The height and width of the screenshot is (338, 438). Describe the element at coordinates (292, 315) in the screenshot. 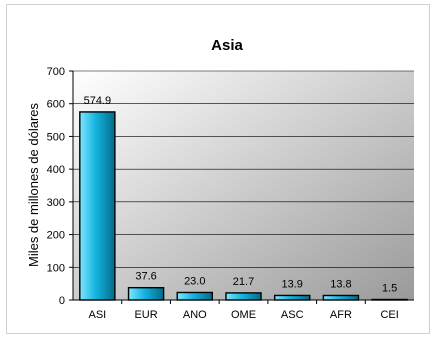

I see `x-tick-label: ASC` at that location.